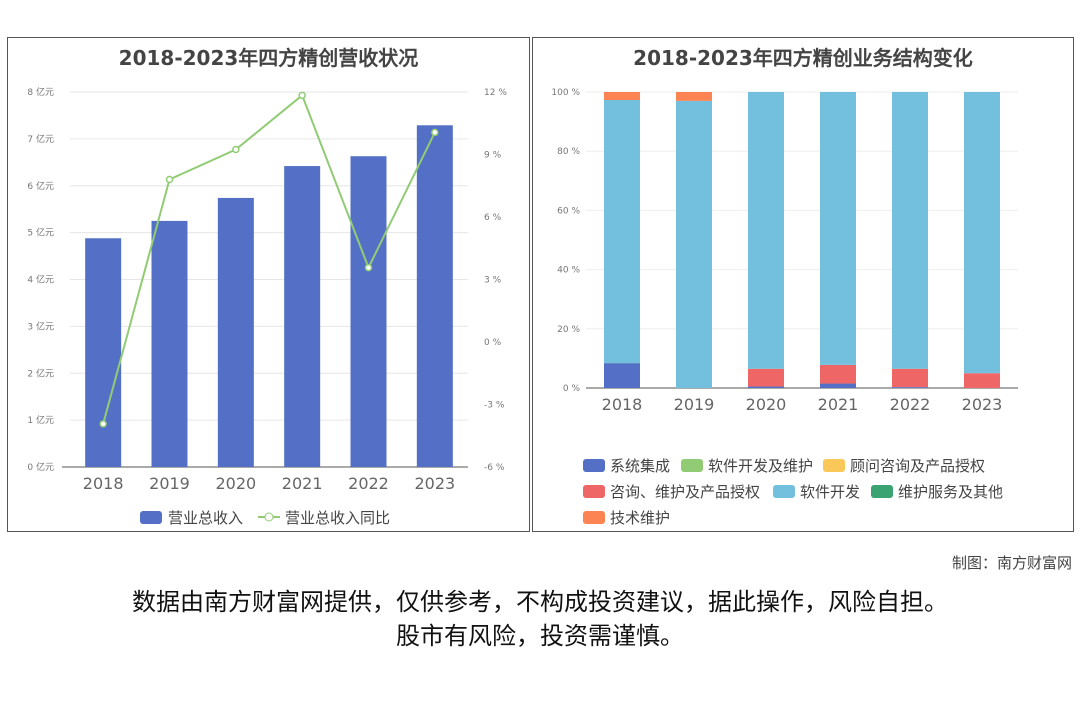 The image size is (1080, 720). I want to click on left-tick-label: 1 亿元, so click(40, 420).